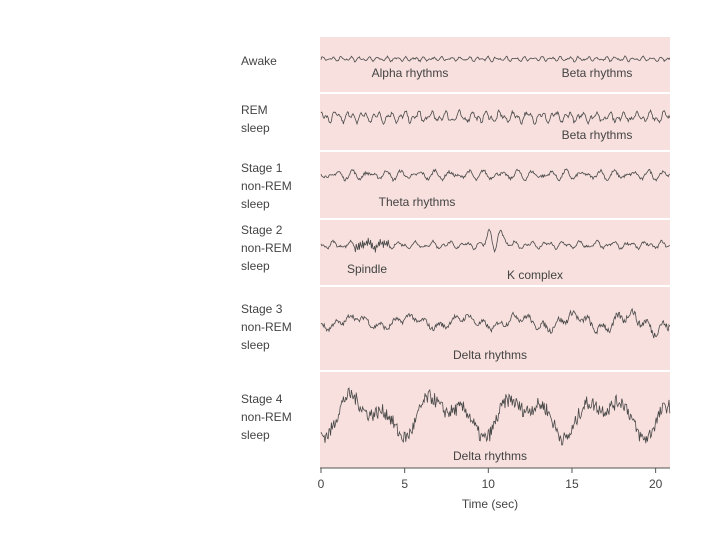 The image size is (720, 540). Describe the element at coordinates (254, 110) in the screenshot. I see `row-label: REM` at that location.